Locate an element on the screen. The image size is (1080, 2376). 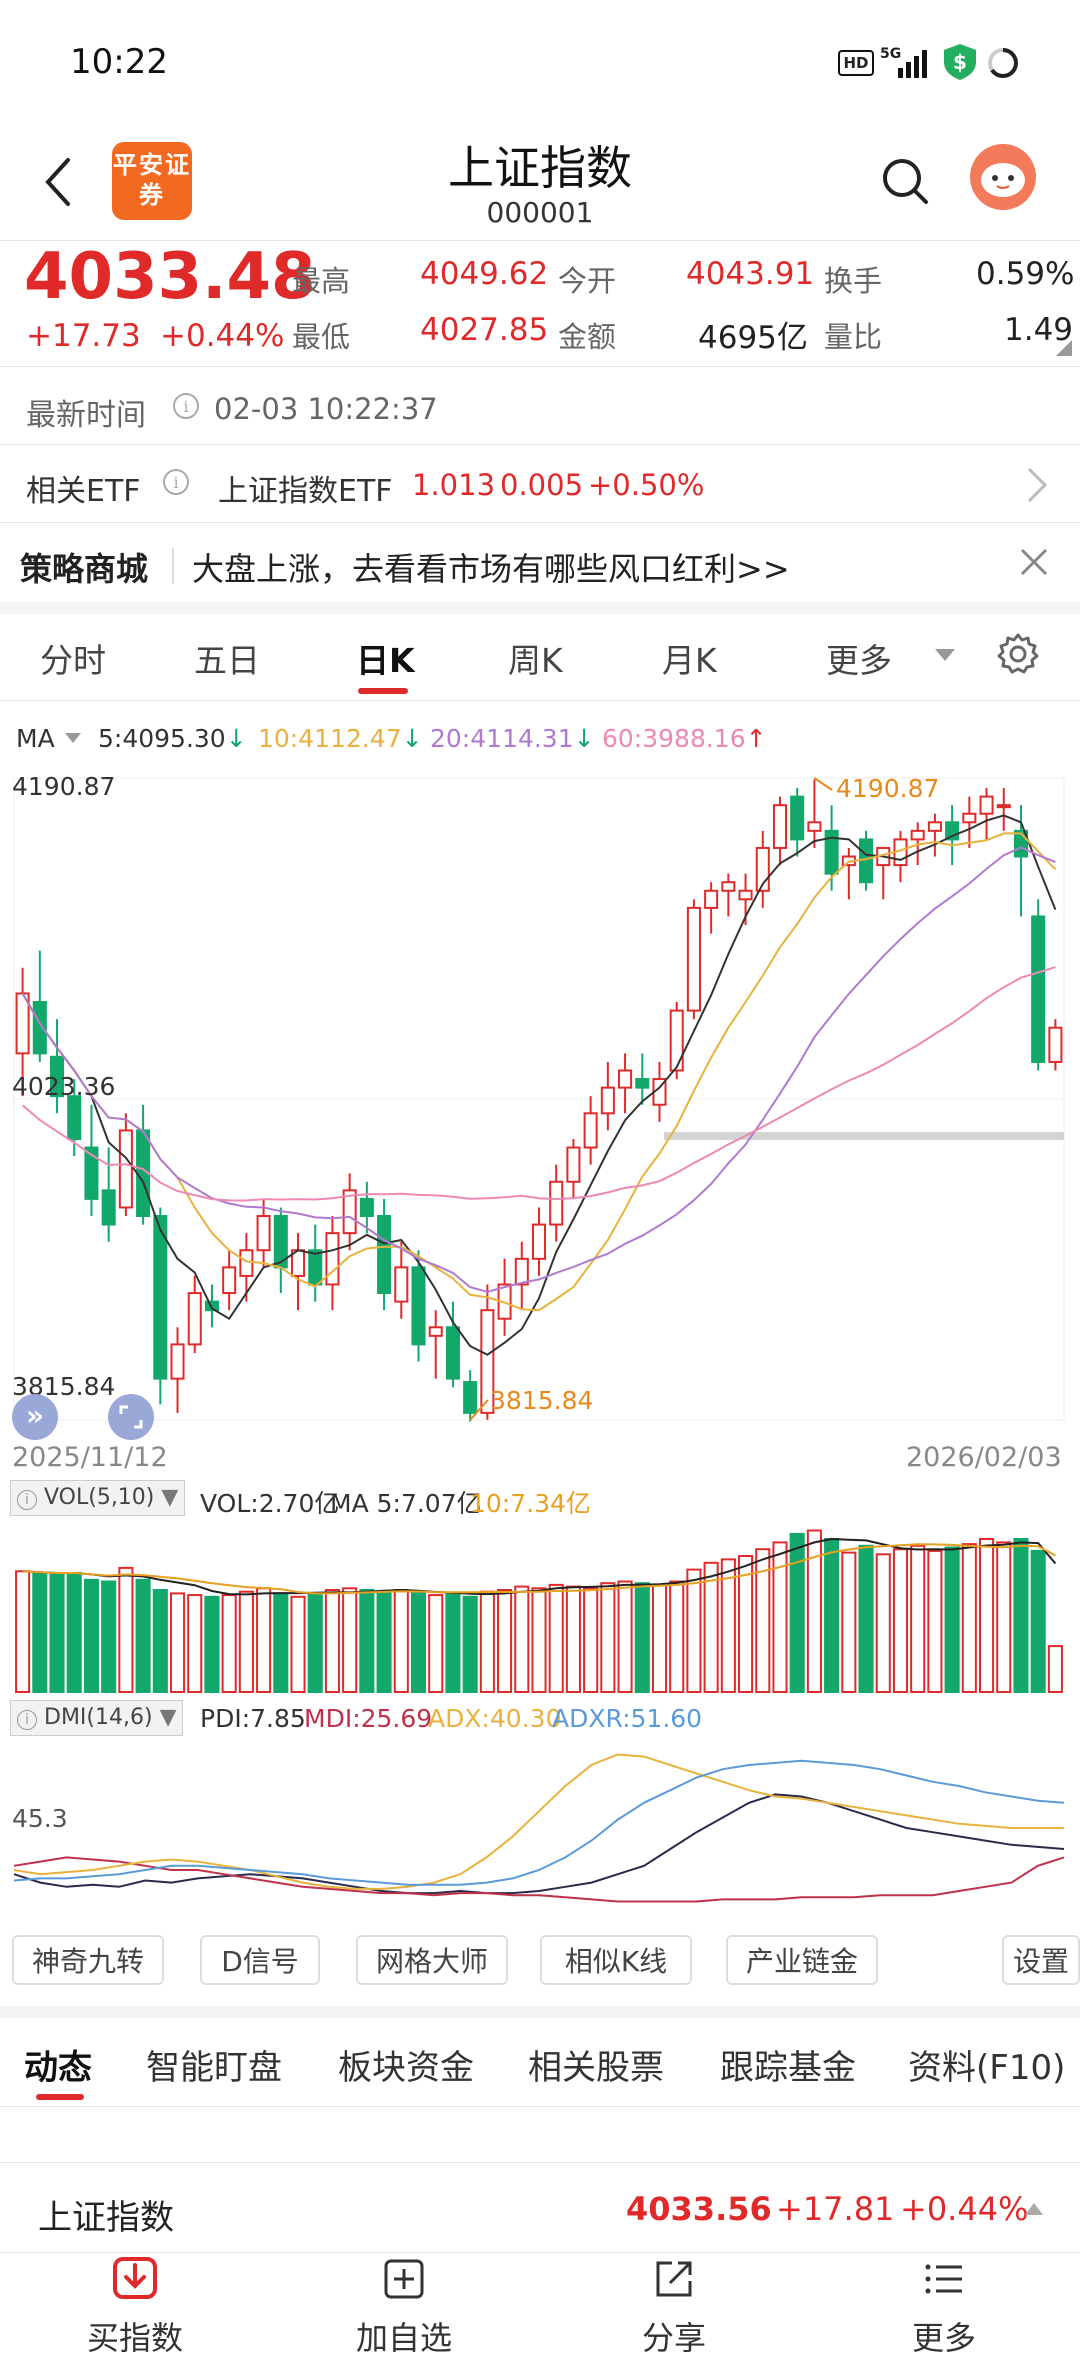
battery-ring-icon is located at coordinates (1003, 63).